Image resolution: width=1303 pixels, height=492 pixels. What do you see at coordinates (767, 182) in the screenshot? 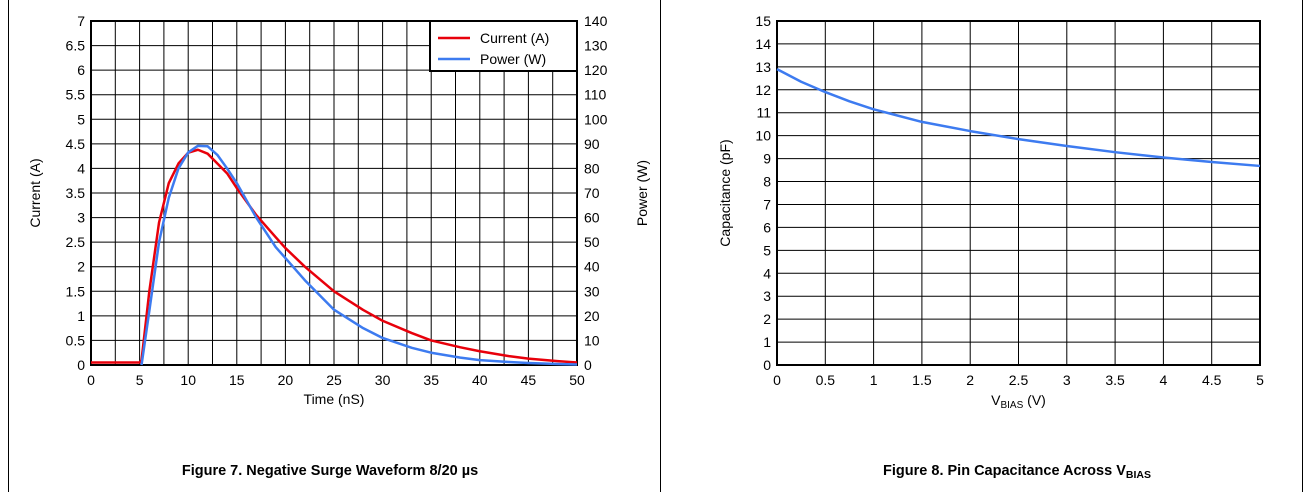
I see `fig8-y-tick-label: 8` at bounding box center [767, 182].